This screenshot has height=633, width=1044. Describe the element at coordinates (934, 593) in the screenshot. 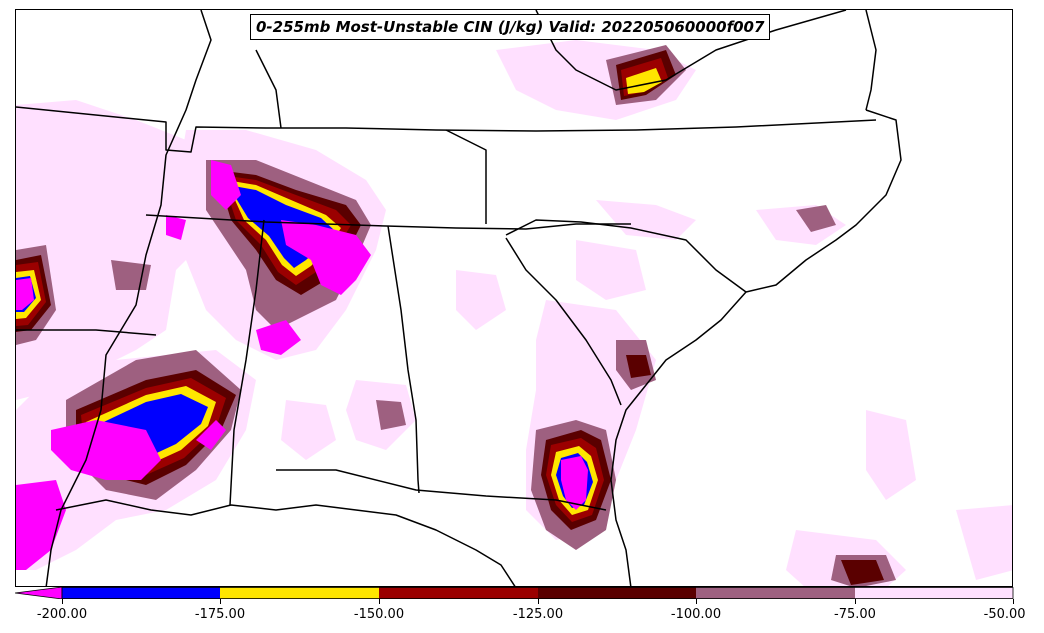

I see `colorbar-segment-light-pink` at that location.